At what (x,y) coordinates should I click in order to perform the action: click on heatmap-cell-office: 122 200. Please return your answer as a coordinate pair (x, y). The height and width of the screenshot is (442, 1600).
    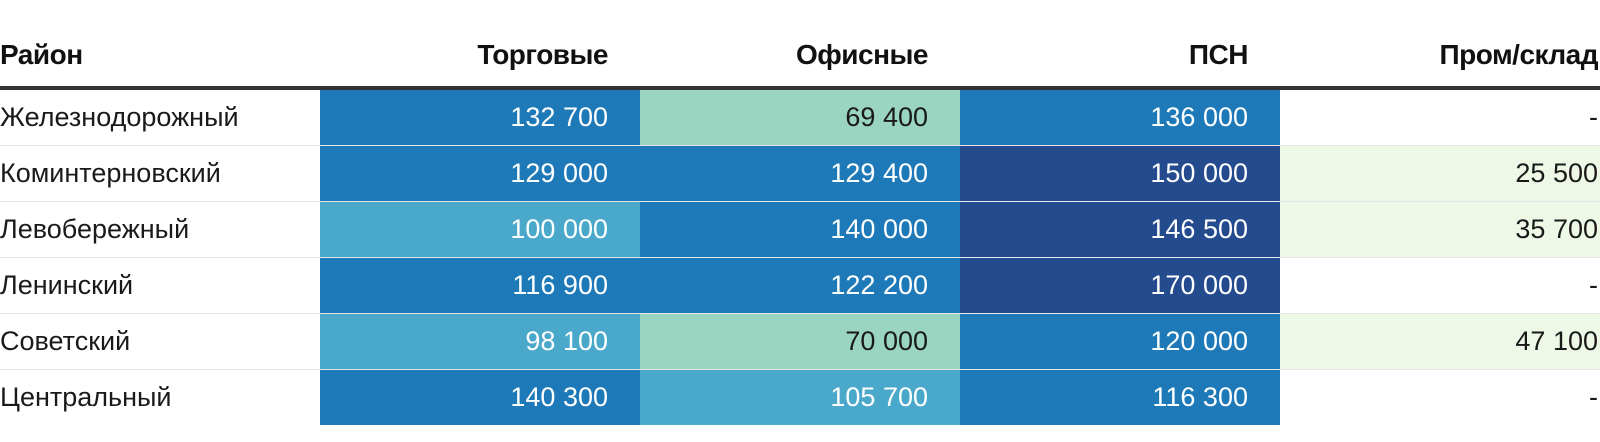
    Looking at the image, I should click on (800, 285).